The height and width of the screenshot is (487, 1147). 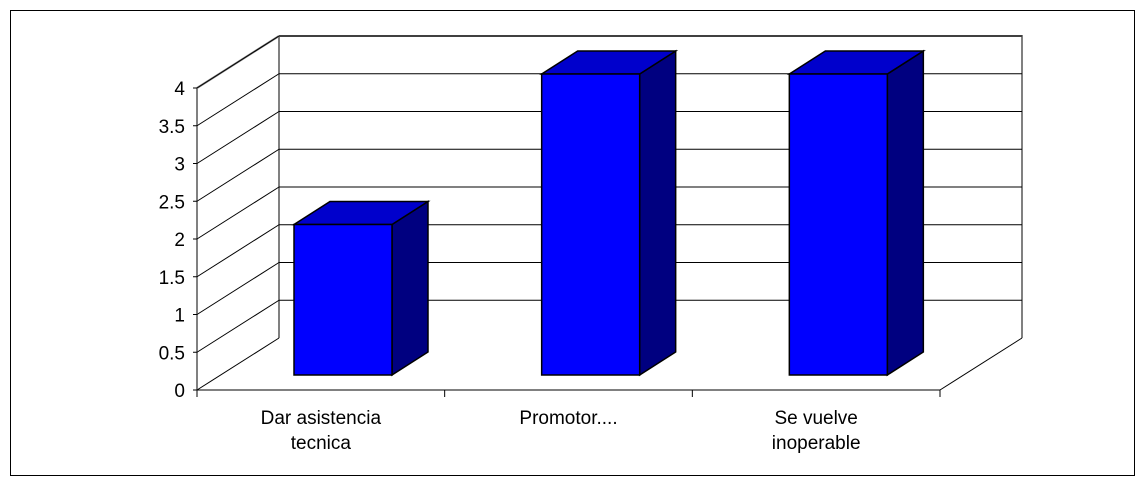 What do you see at coordinates (172, 127) in the screenshot?
I see `y-tick-label: 3.5` at bounding box center [172, 127].